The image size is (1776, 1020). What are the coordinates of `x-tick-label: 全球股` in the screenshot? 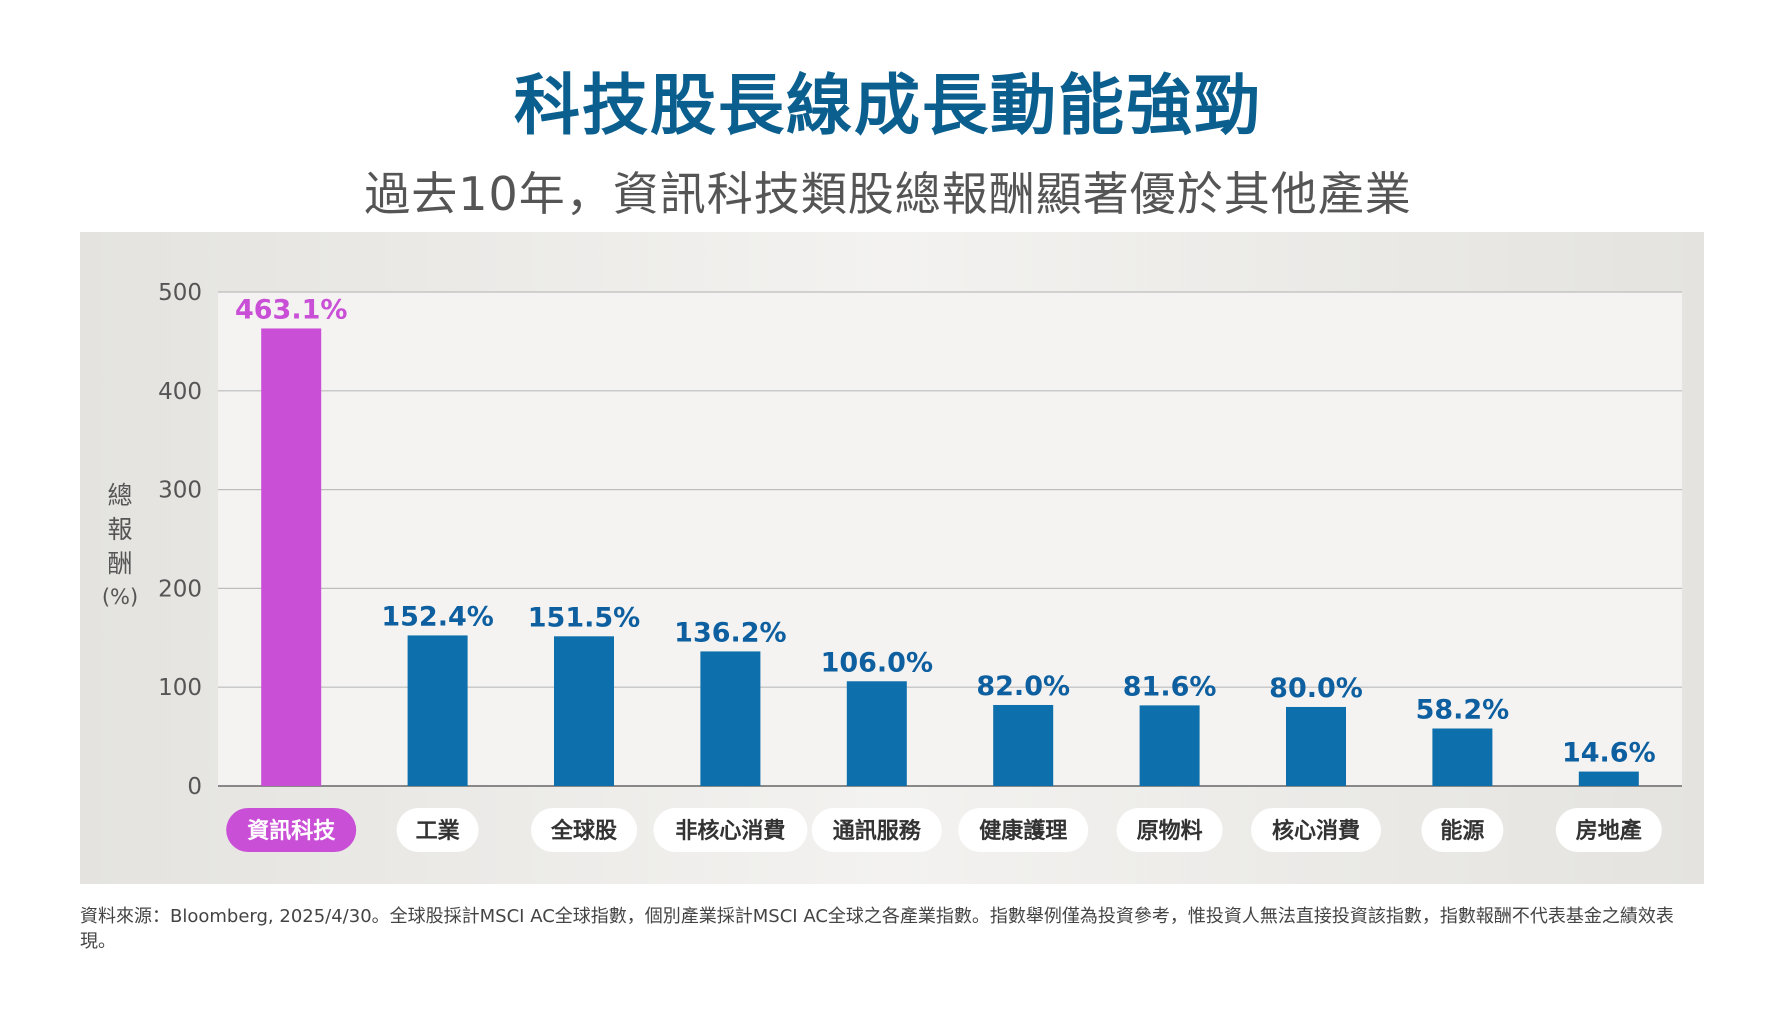 It's located at (583, 831).